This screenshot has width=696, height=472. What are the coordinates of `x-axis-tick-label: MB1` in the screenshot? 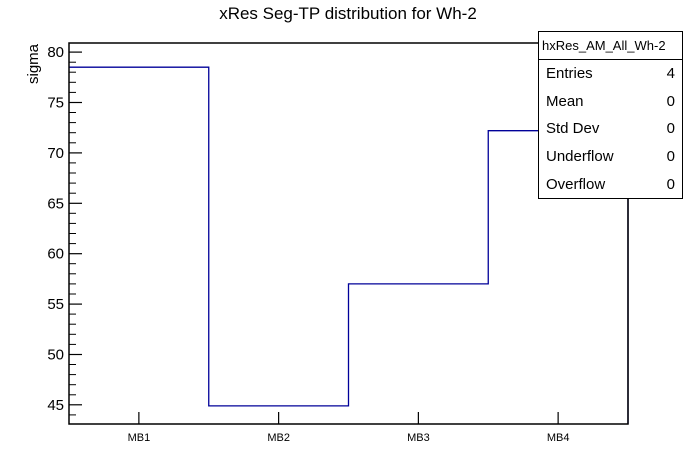 It's located at (139, 438).